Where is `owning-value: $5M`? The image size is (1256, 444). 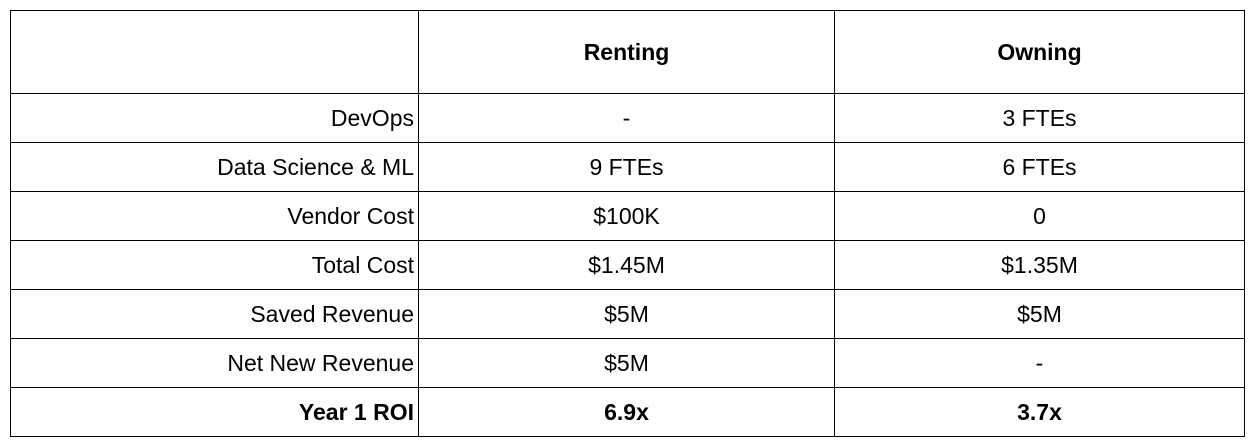
owning-value: $5M is located at coordinates (1039, 314).